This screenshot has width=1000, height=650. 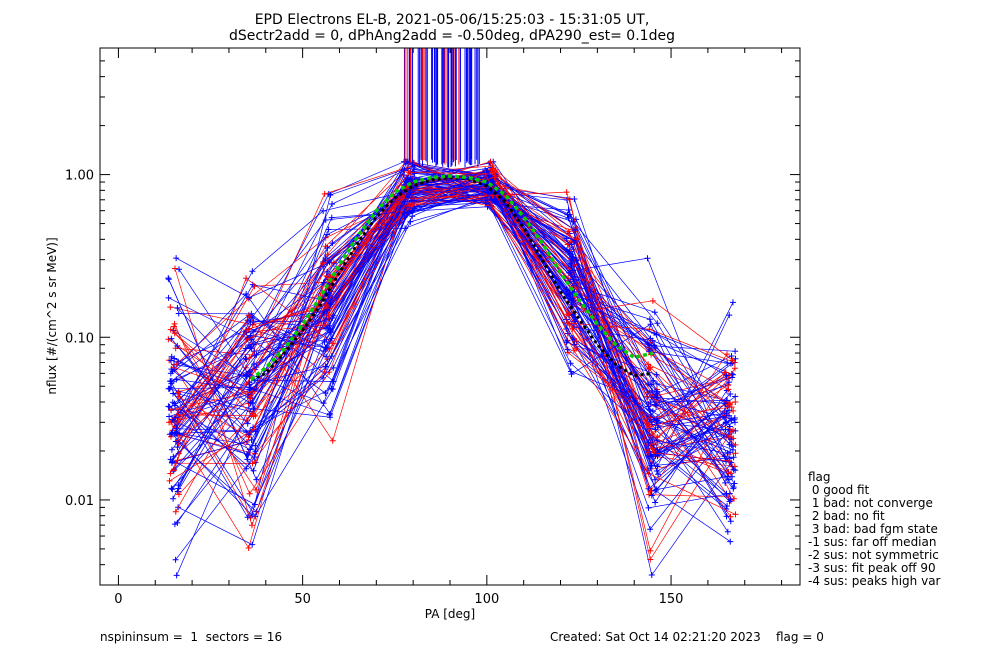 I want to click on legend-entry: -4 sus: peaks high var, so click(x=874, y=581).